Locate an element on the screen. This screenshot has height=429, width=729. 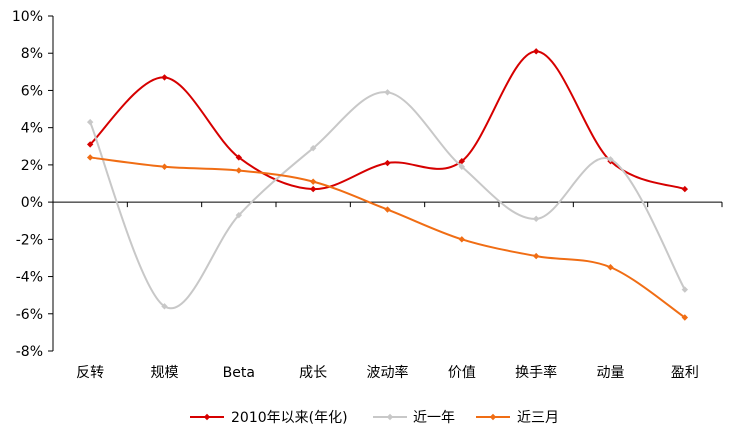
legend-item: 2010年以来(年化) is located at coordinates (269, 418).